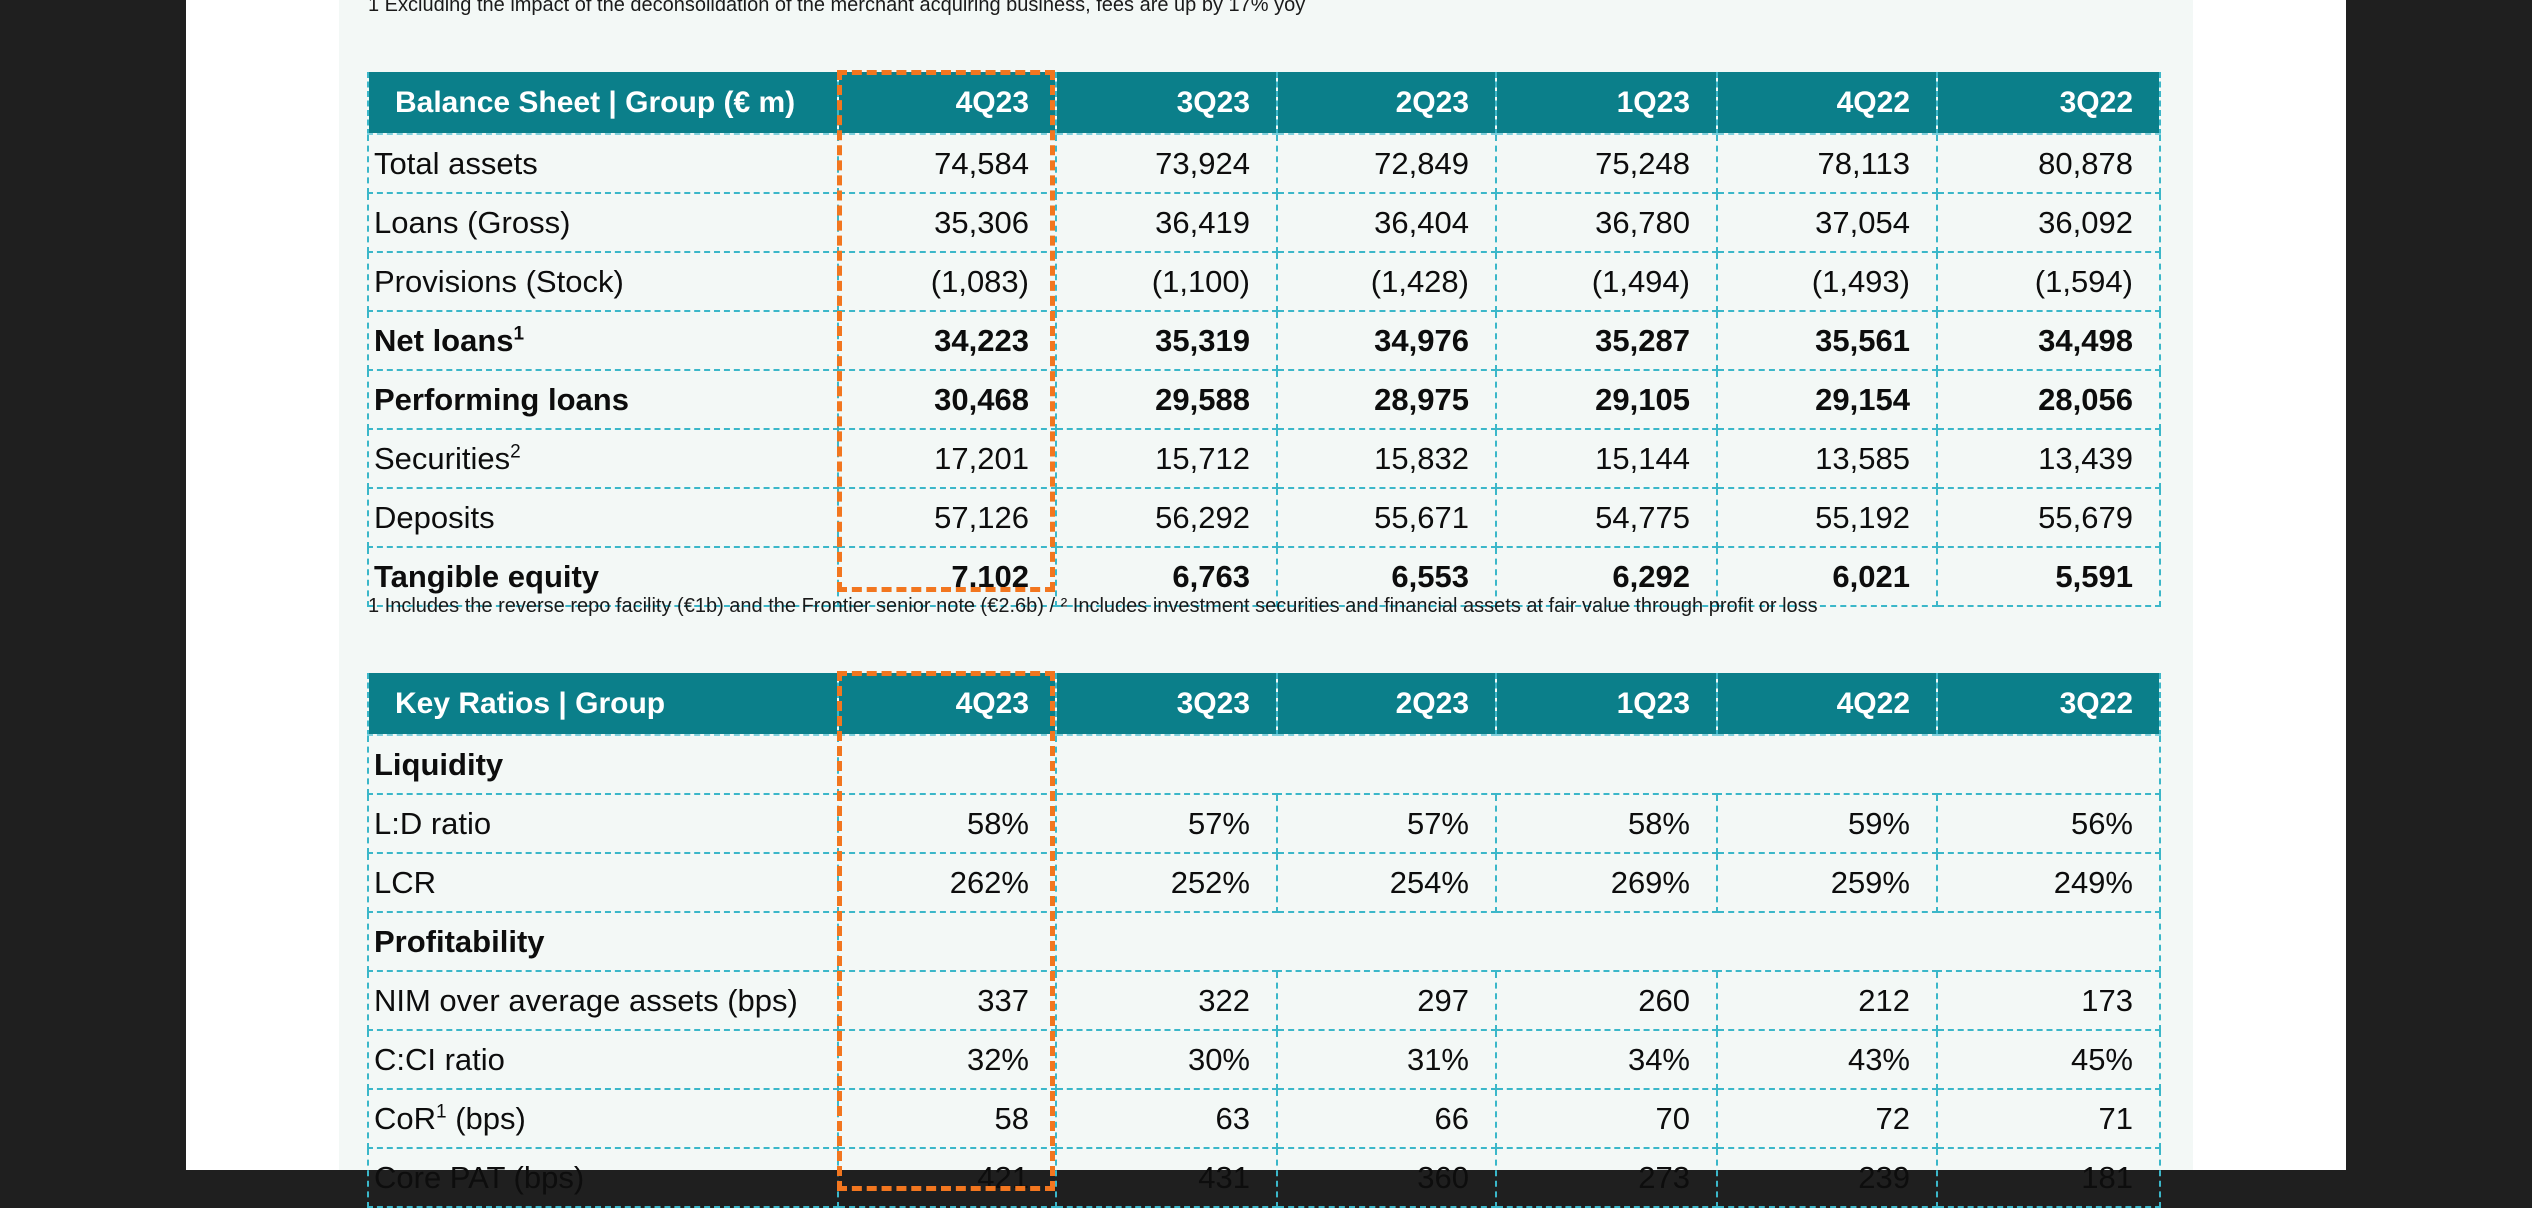 The image size is (2532, 1208). What do you see at coordinates (1386, 399) in the screenshot?
I see `cell-2q23: 28,975` at bounding box center [1386, 399].